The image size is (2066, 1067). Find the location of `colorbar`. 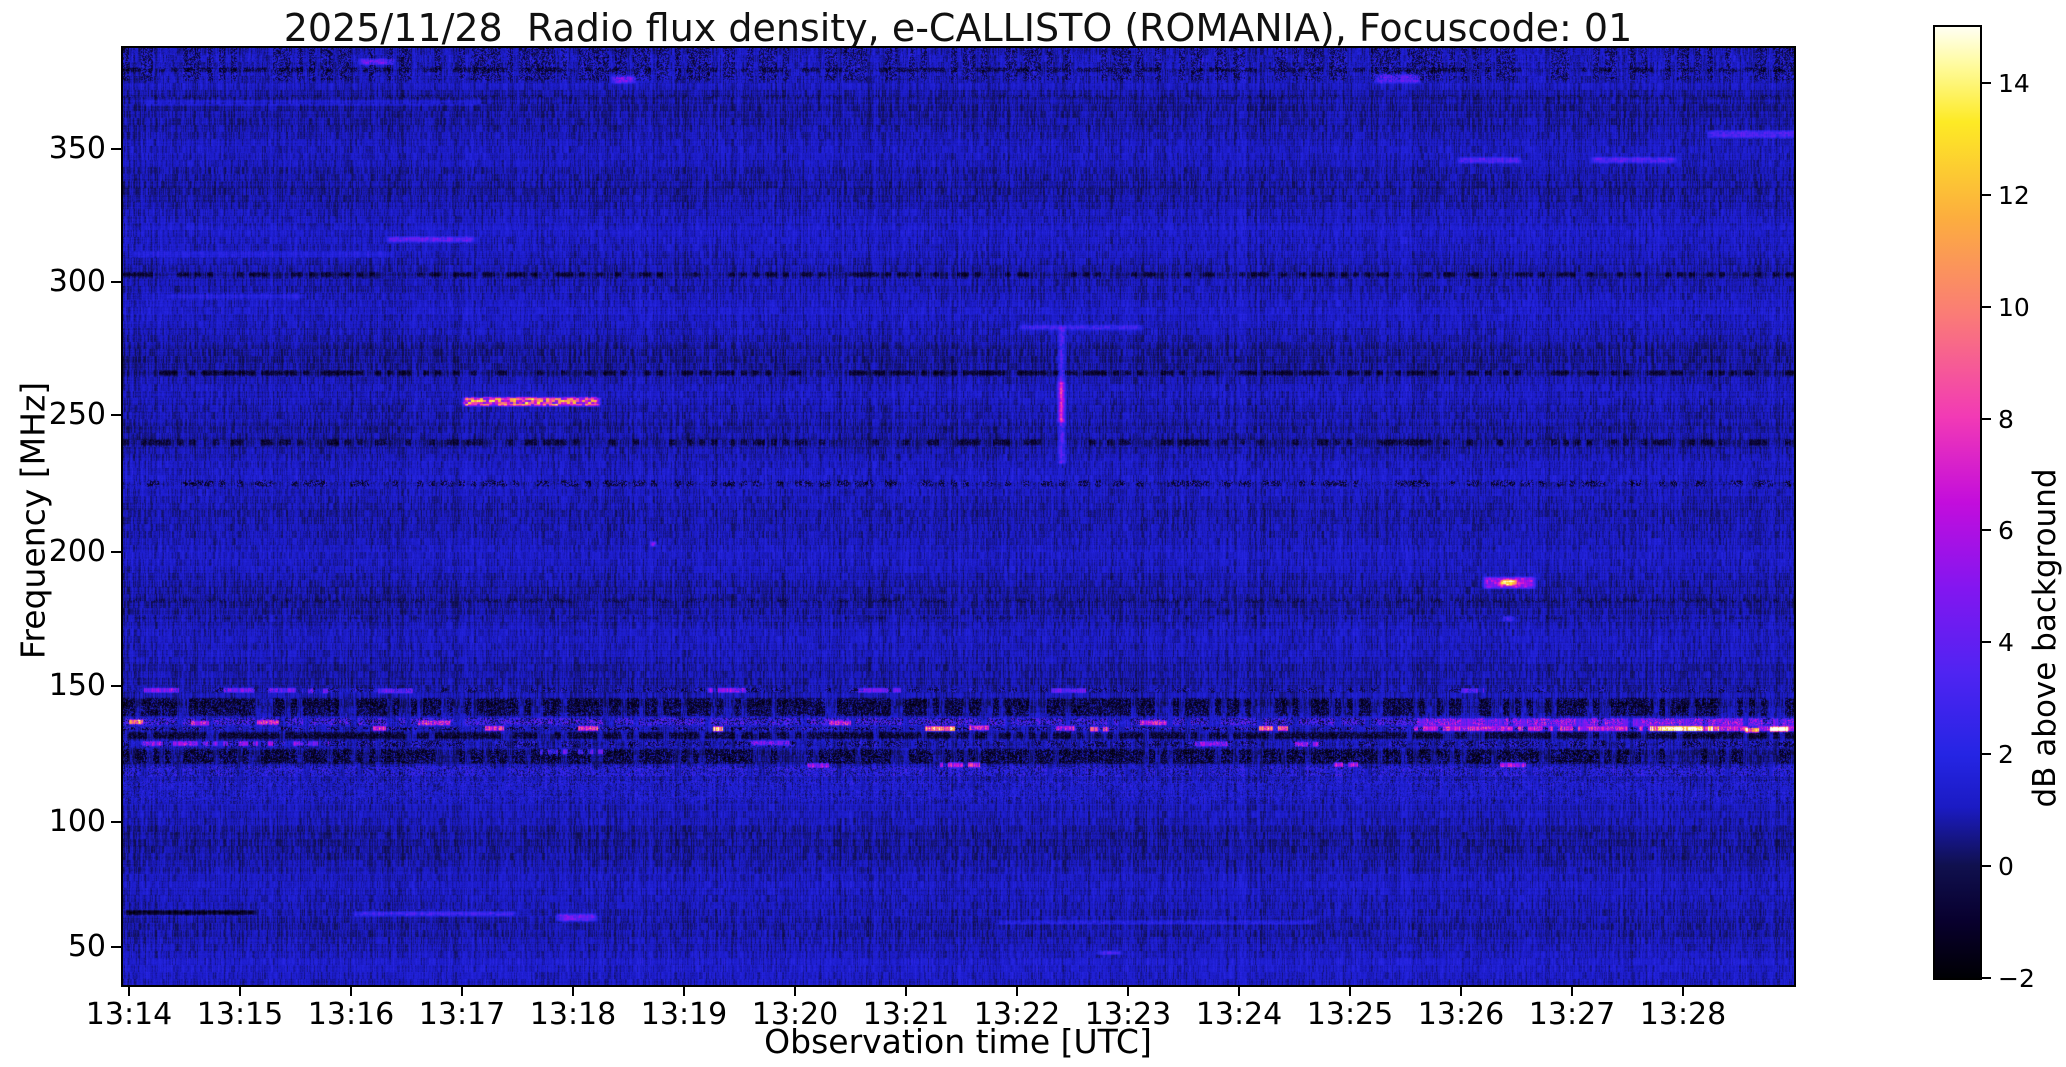

colorbar is located at coordinates (1957, 502).